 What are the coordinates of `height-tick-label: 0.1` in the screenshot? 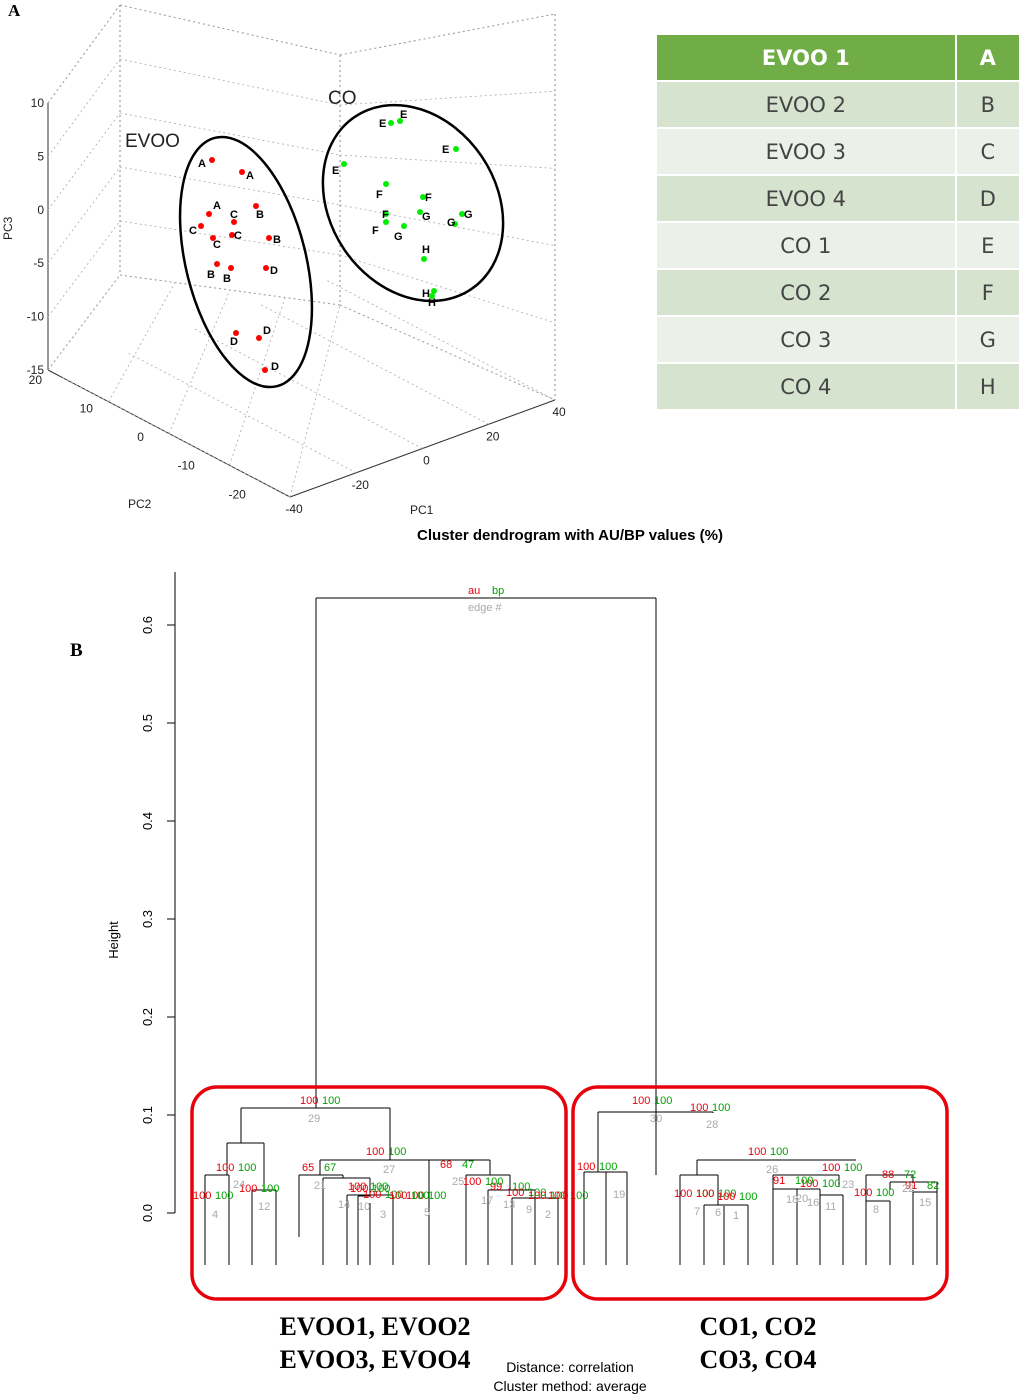 It's located at (147, 1115).